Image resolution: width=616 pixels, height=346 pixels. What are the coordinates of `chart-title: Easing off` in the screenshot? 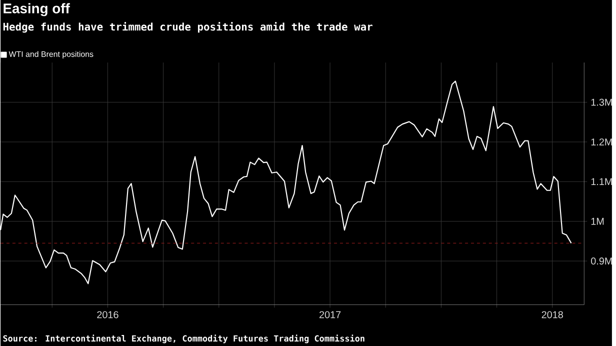 It's located at (37, 9).